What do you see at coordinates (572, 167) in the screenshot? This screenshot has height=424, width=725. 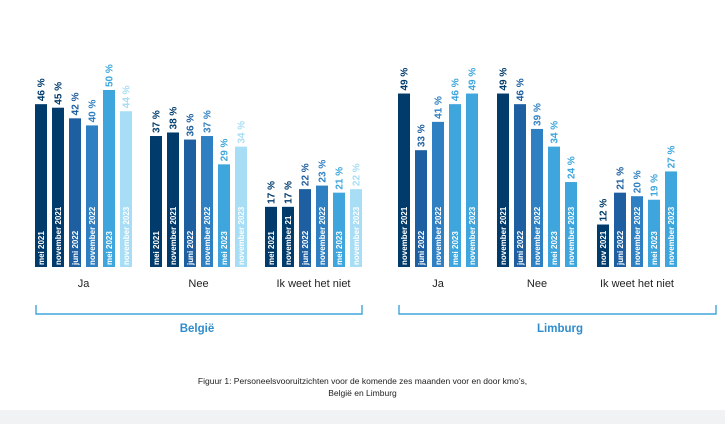 I see `value-label: 24 %` at bounding box center [572, 167].